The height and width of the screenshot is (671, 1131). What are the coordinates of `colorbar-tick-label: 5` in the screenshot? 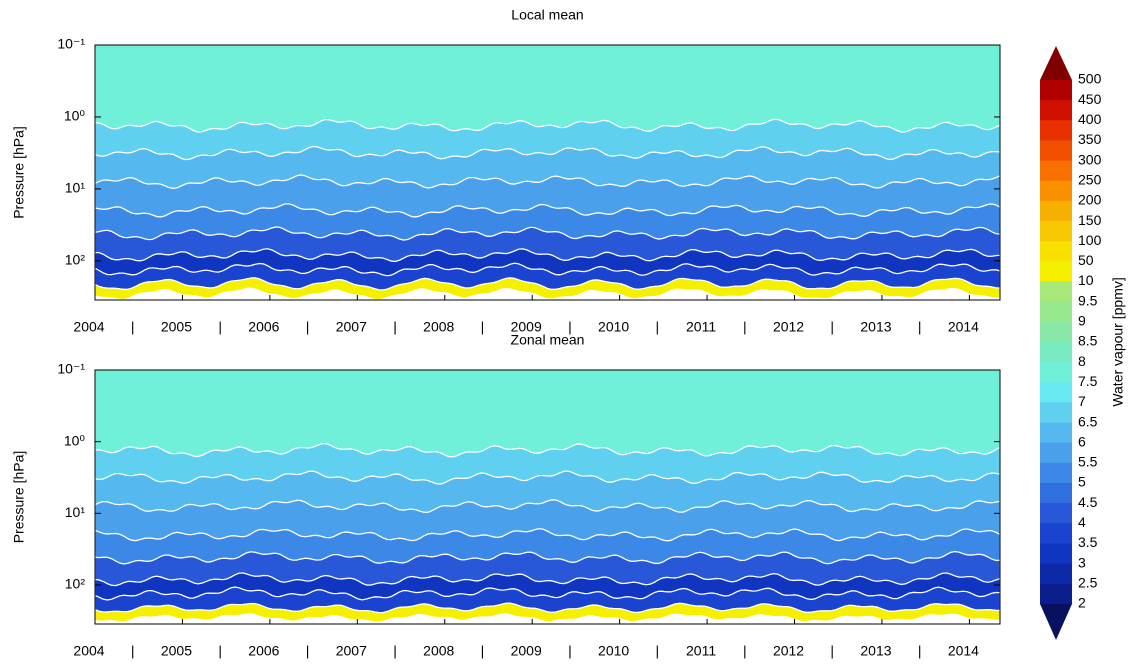 It's located at (1082, 482).